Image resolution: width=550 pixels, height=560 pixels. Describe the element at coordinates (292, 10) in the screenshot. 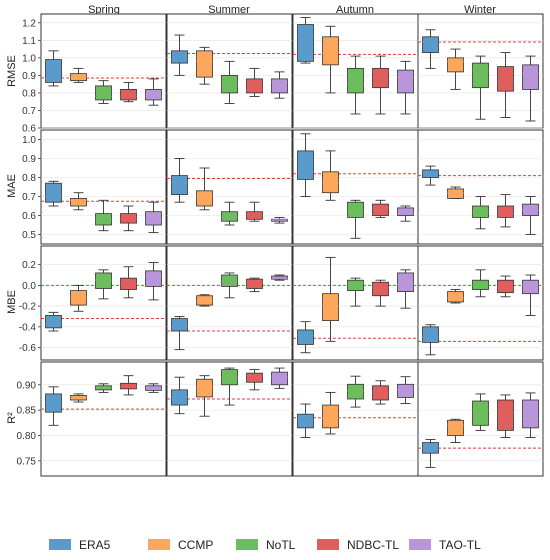

I see `season-strip-labels: Spring Summer Autumn Winter` at that location.